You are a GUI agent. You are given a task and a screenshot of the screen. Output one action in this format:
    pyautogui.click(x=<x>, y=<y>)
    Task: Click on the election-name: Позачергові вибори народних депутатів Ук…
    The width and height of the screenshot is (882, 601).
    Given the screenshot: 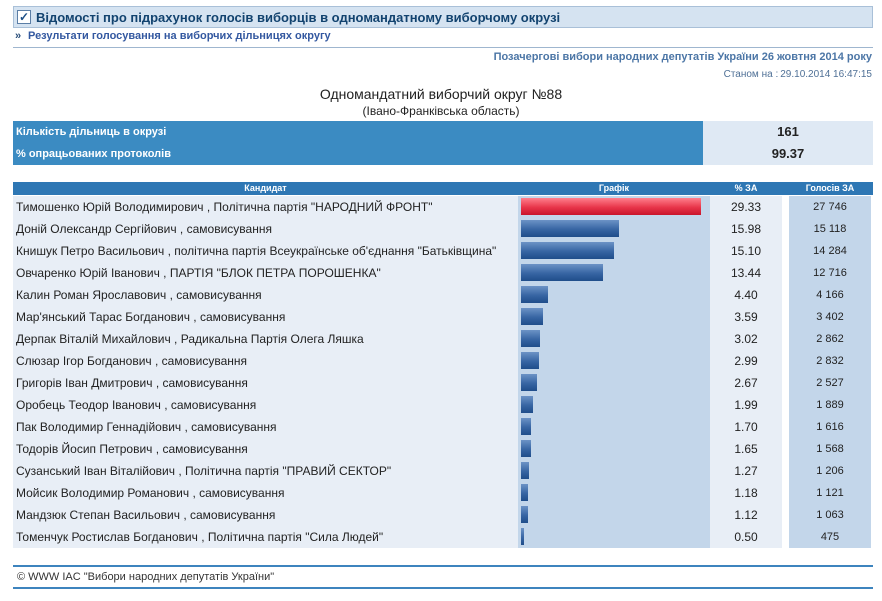 What is the action you would take?
    pyautogui.click(x=682, y=57)
    